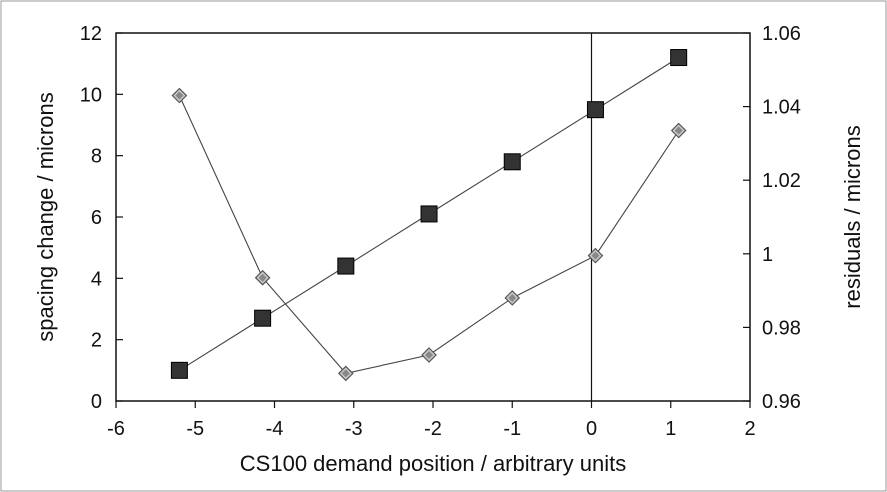 The width and height of the screenshot is (887, 492). Describe the element at coordinates (96, 218) in the screenshot. I see `y-tick-label: 6` at that location.